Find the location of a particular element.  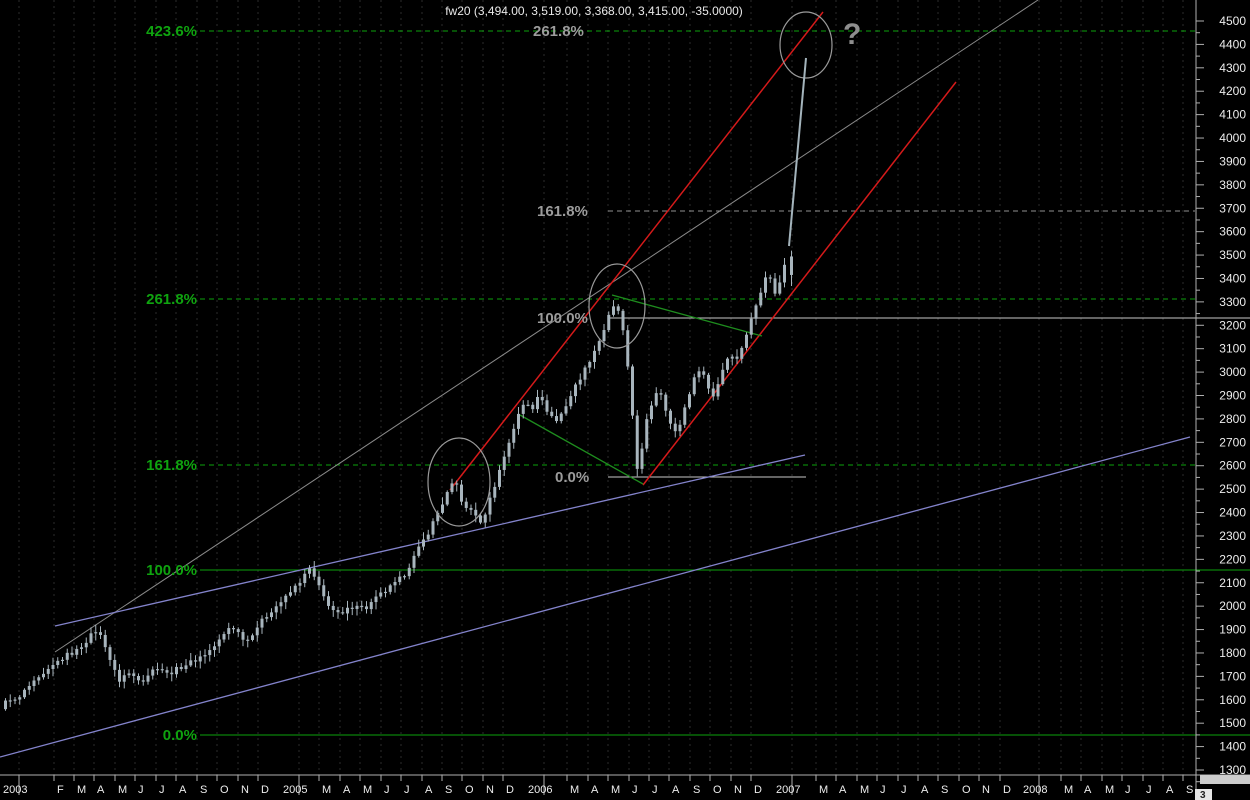

y-axis-label: 1800 is located at coordinates (1232, 653).